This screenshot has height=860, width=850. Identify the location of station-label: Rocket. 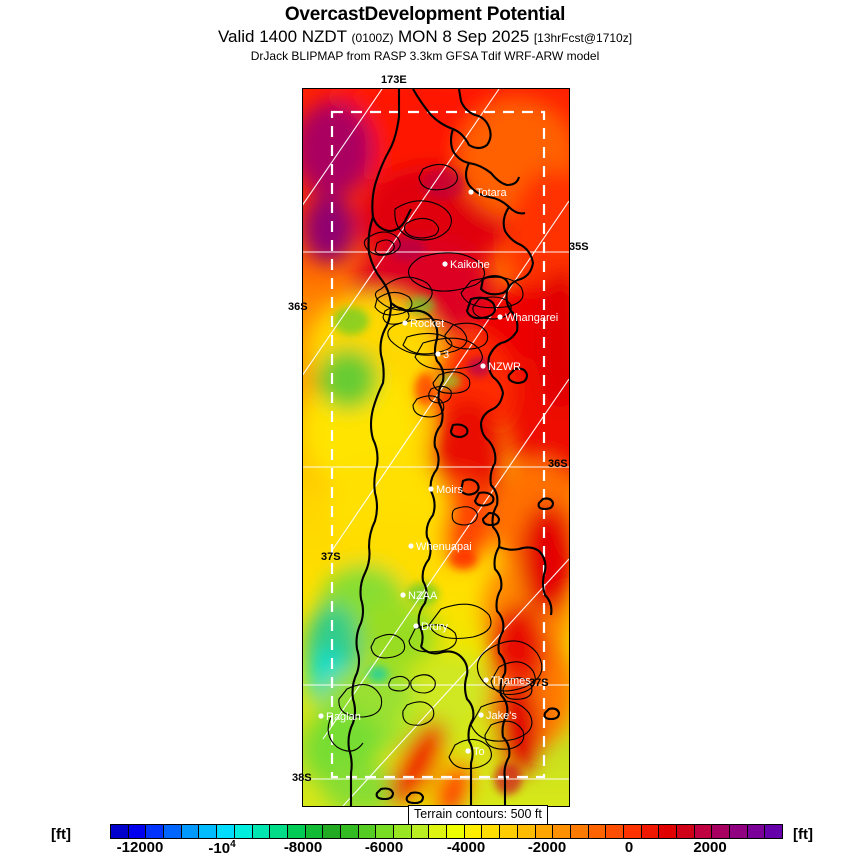
(427, 324).